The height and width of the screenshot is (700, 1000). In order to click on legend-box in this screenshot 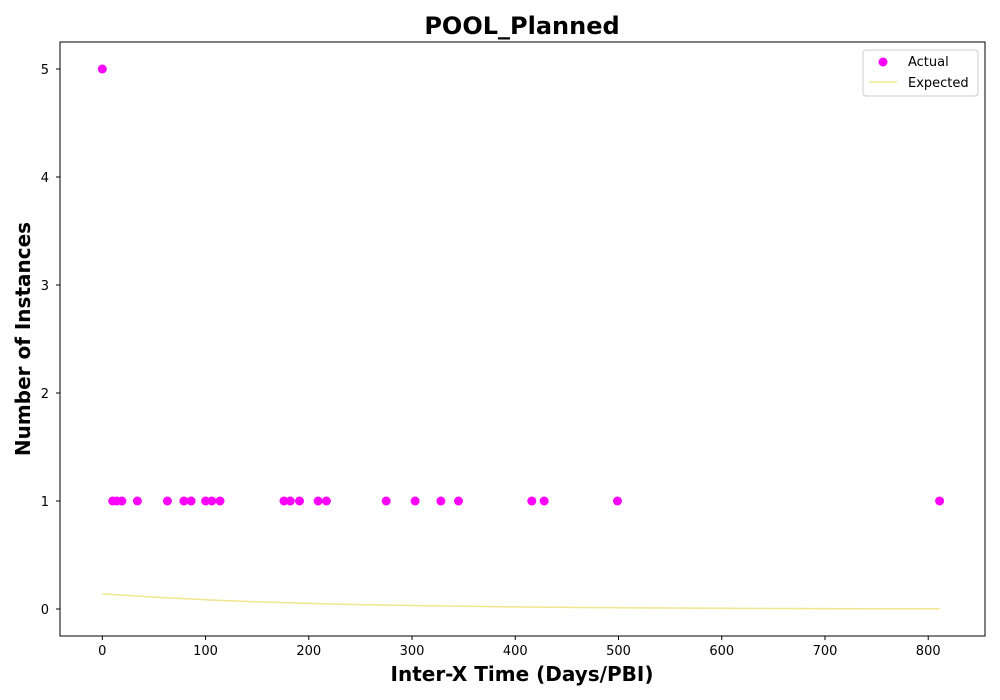, I will do `click(920, 73)`.